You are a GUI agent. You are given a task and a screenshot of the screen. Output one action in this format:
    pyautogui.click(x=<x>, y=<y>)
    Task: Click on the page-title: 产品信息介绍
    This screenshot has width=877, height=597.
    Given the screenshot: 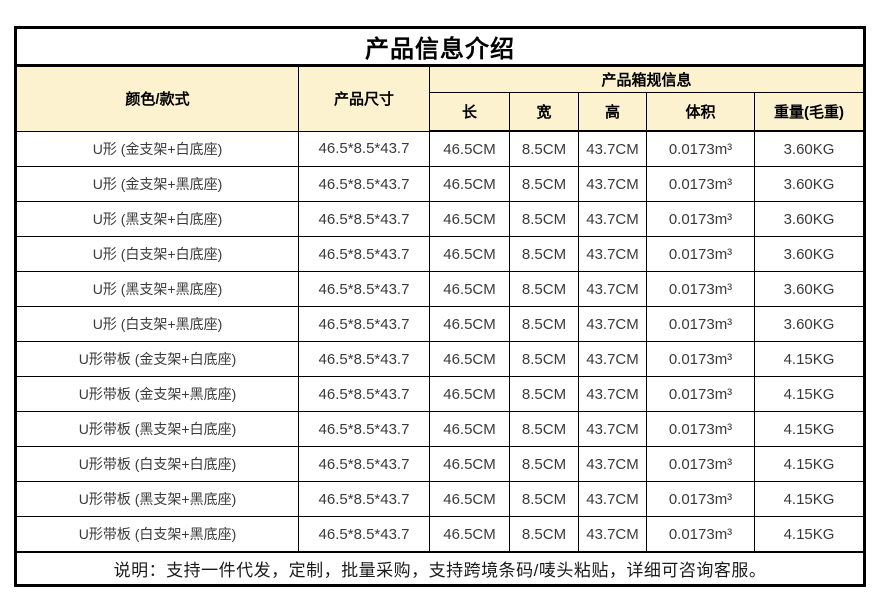 What is the action you would take?
    pyautogui.click(x=440, y=47)
    